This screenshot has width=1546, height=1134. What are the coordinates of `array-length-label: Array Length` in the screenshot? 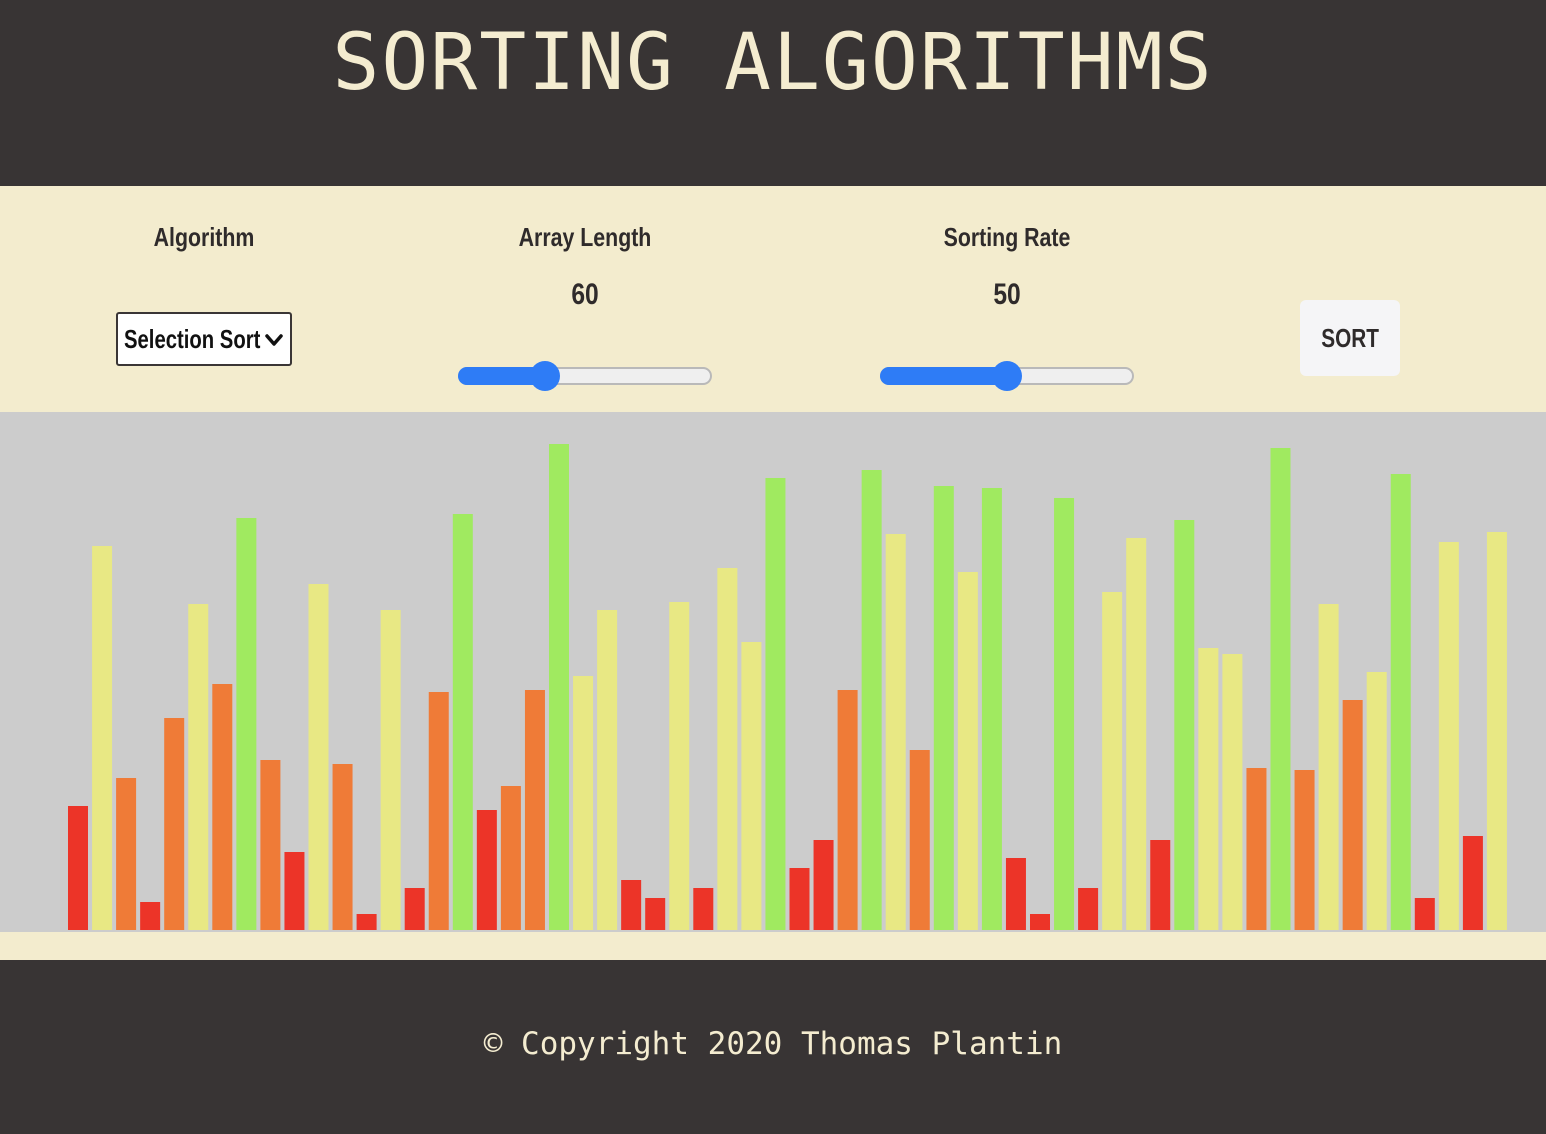 It's located at (585, 237).